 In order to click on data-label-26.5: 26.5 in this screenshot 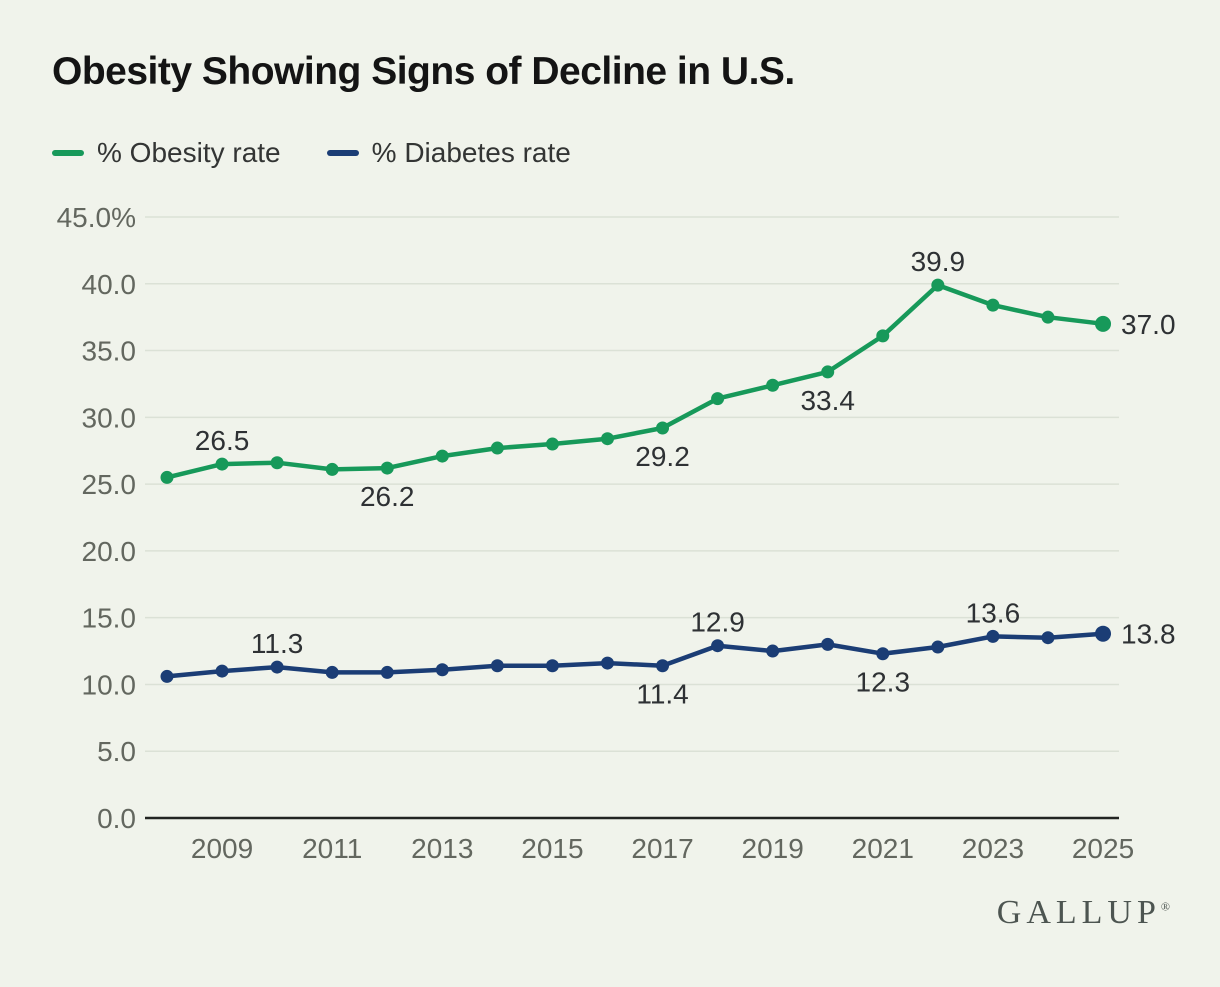, I will do `click(222, 440)`.